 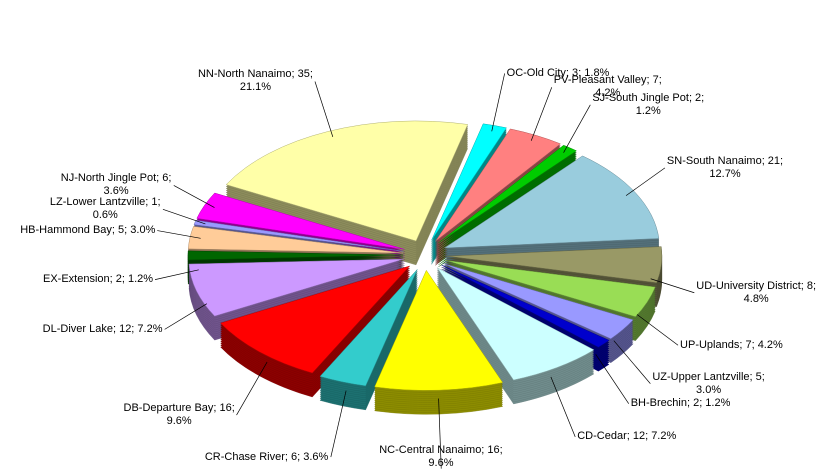 What do you see at coordinates (708, 383) in the screenshot?
I see `data-label: UZ-Upper Lantzville; 5; 3.0%` at bounding box center [708, 383].